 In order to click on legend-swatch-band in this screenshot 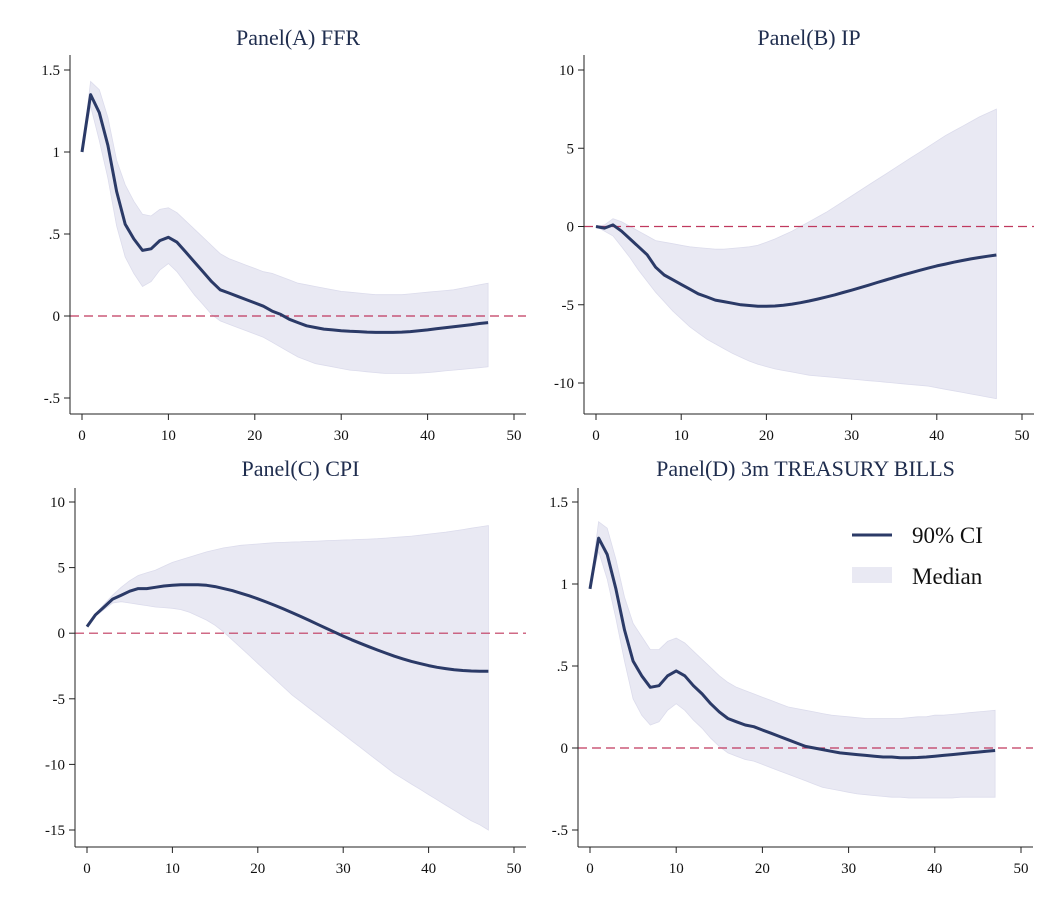, I will do `click(872, 575)`.